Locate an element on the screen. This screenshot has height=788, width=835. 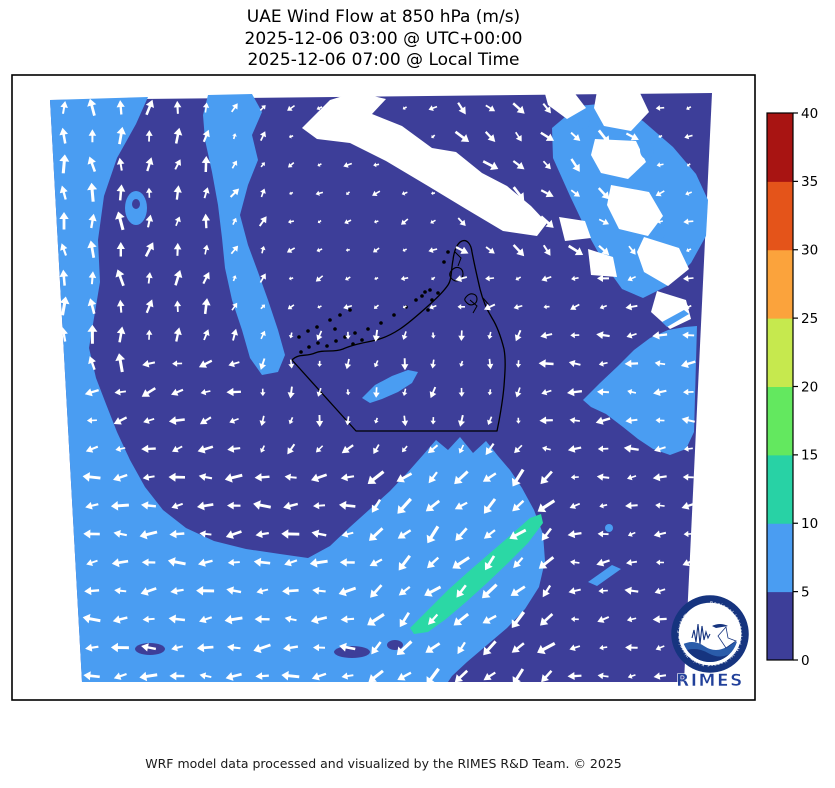
title-line-2: 2025-12-06 03:00 @ UTC+00:00 is located at coordinates (383, 38).